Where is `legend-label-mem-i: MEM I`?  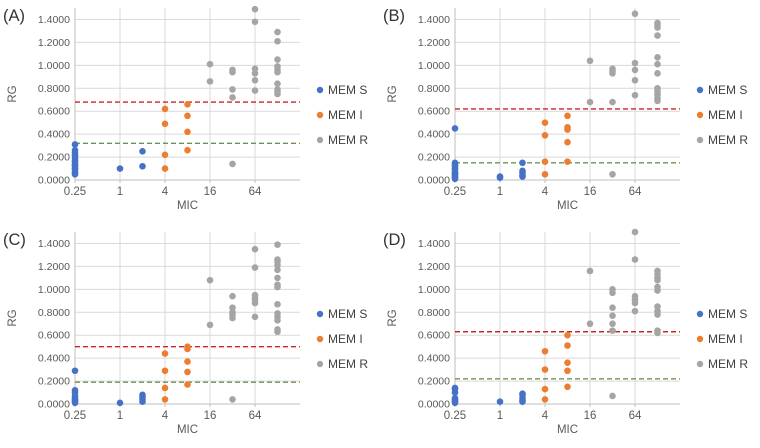
legend-label-mem-i: MEM I is located at coordinates (345, 115).